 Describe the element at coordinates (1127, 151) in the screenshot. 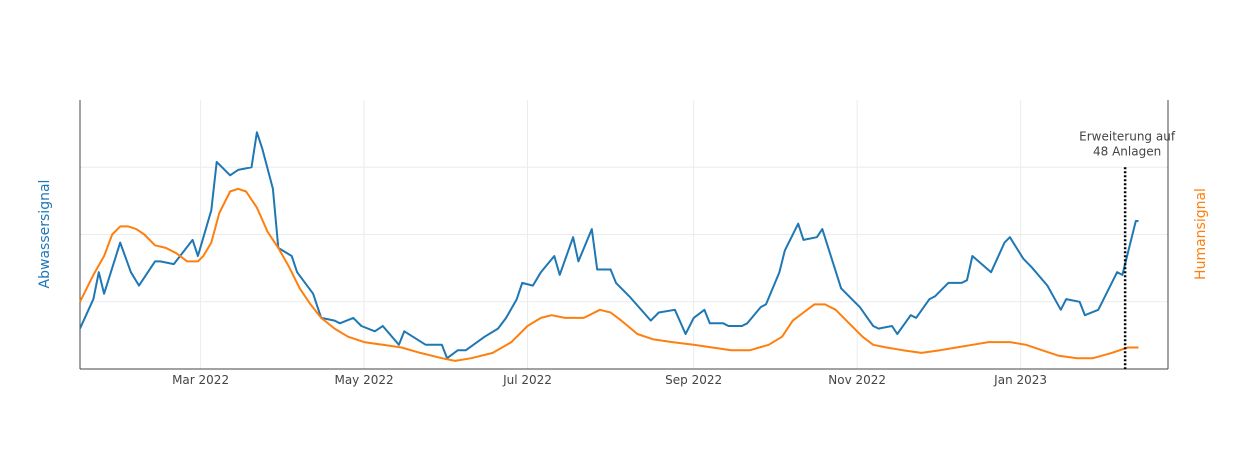

I see `annotation-text-line-1: 48 Anlagen` at that location.